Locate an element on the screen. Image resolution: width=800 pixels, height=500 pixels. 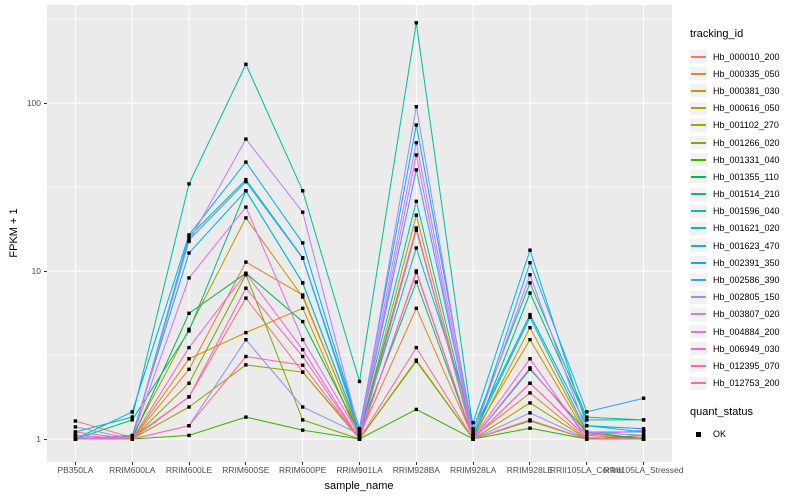
legend-entry-label: Hb_001266_020 is located at coordinates (746, 142).